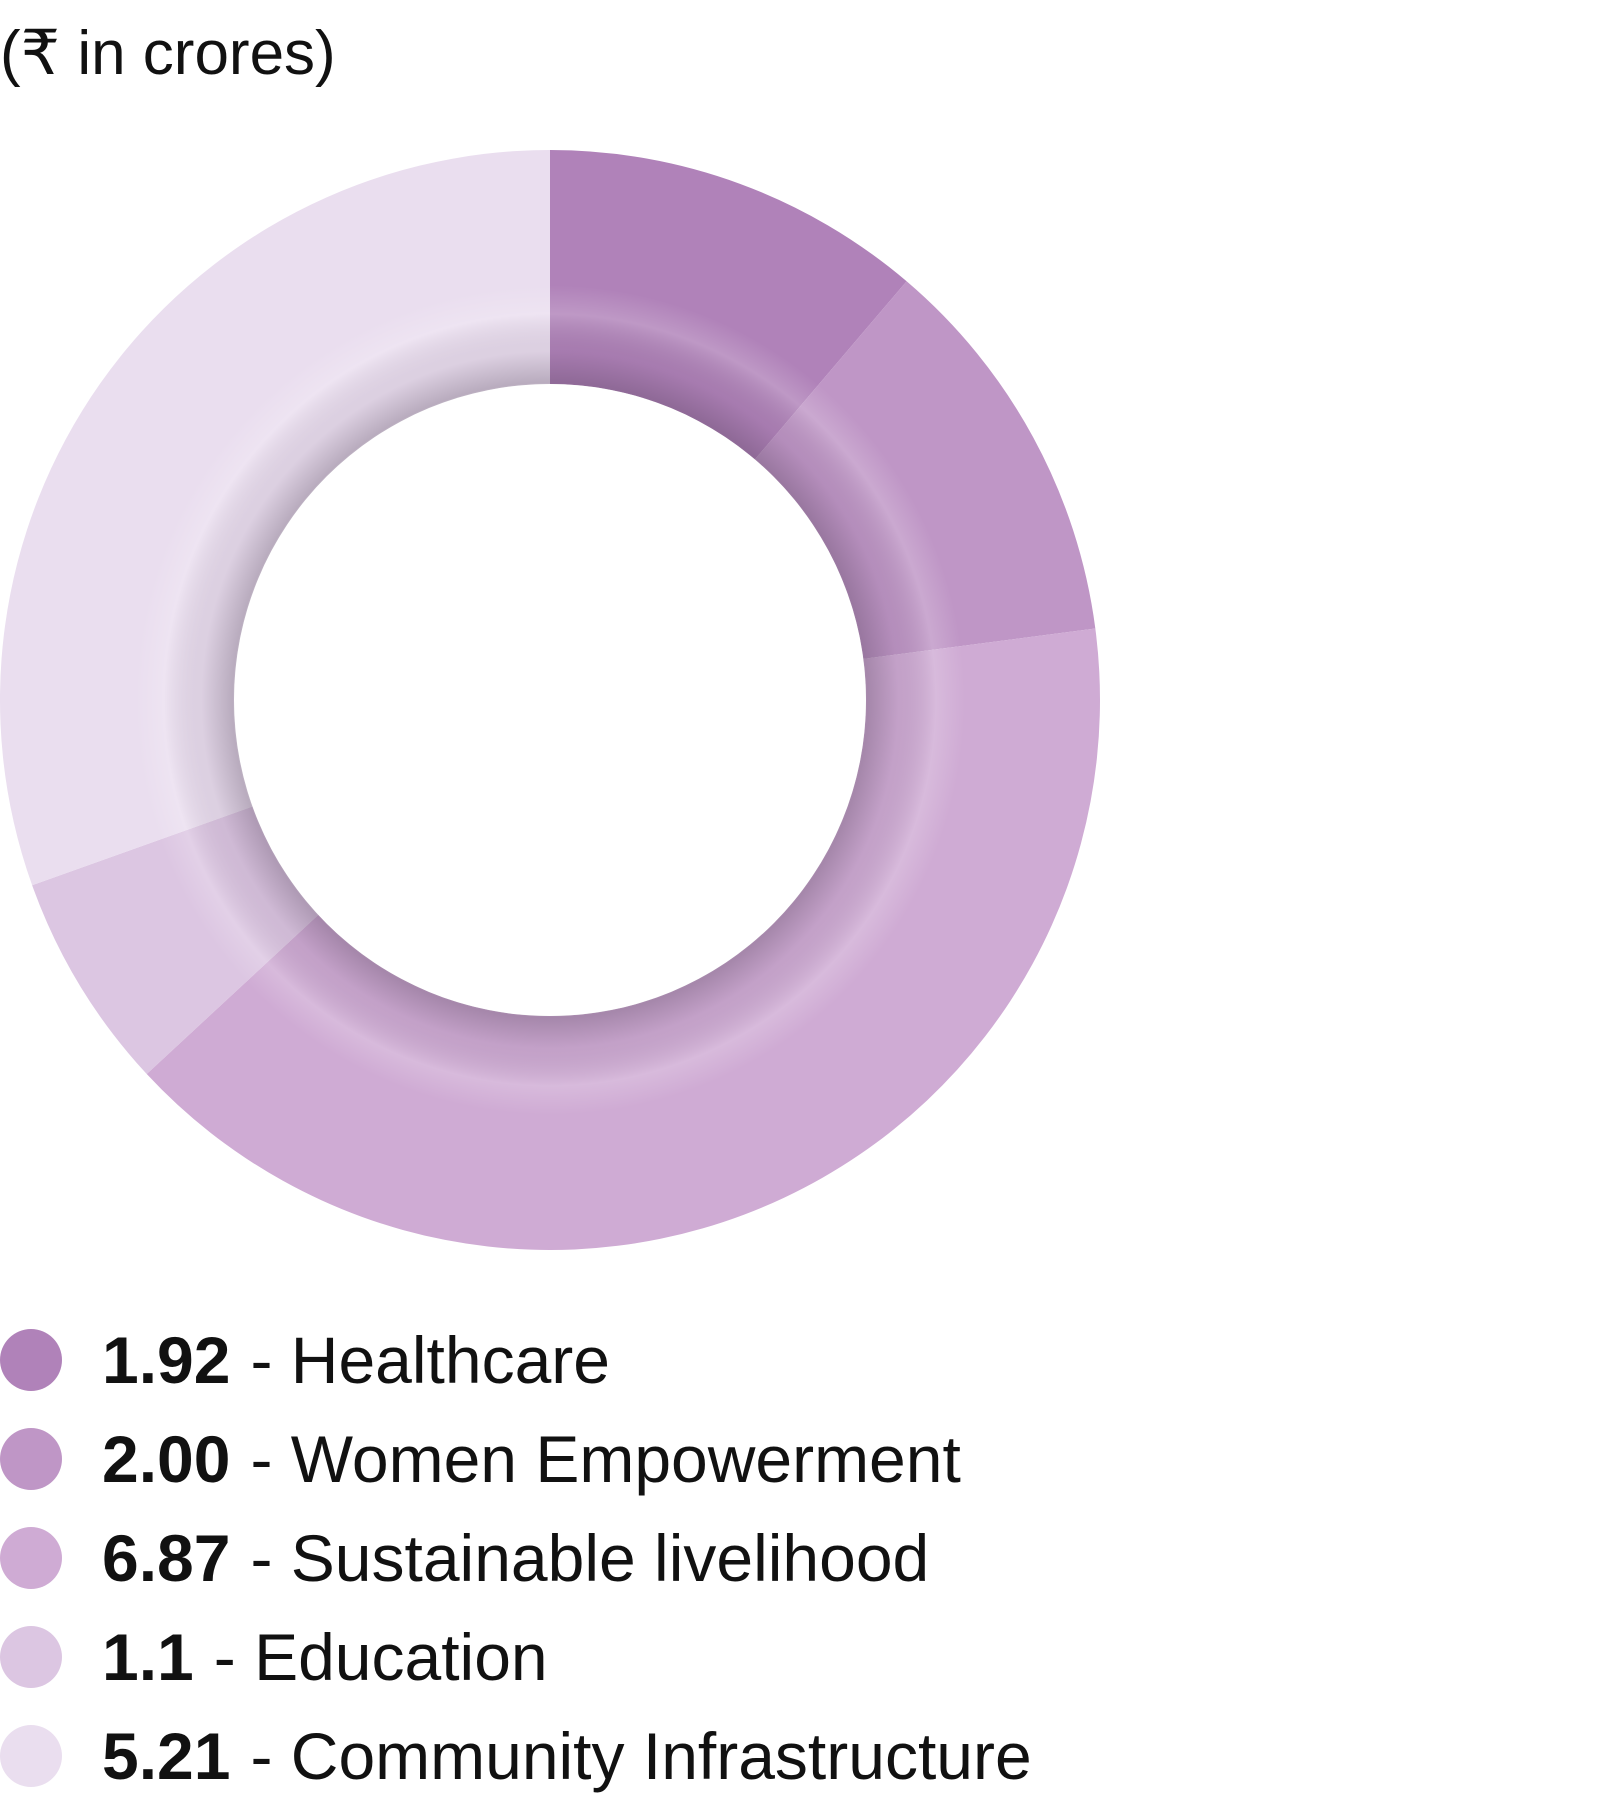  I want to click on legend-value: 6.87, so click(166, 1557).